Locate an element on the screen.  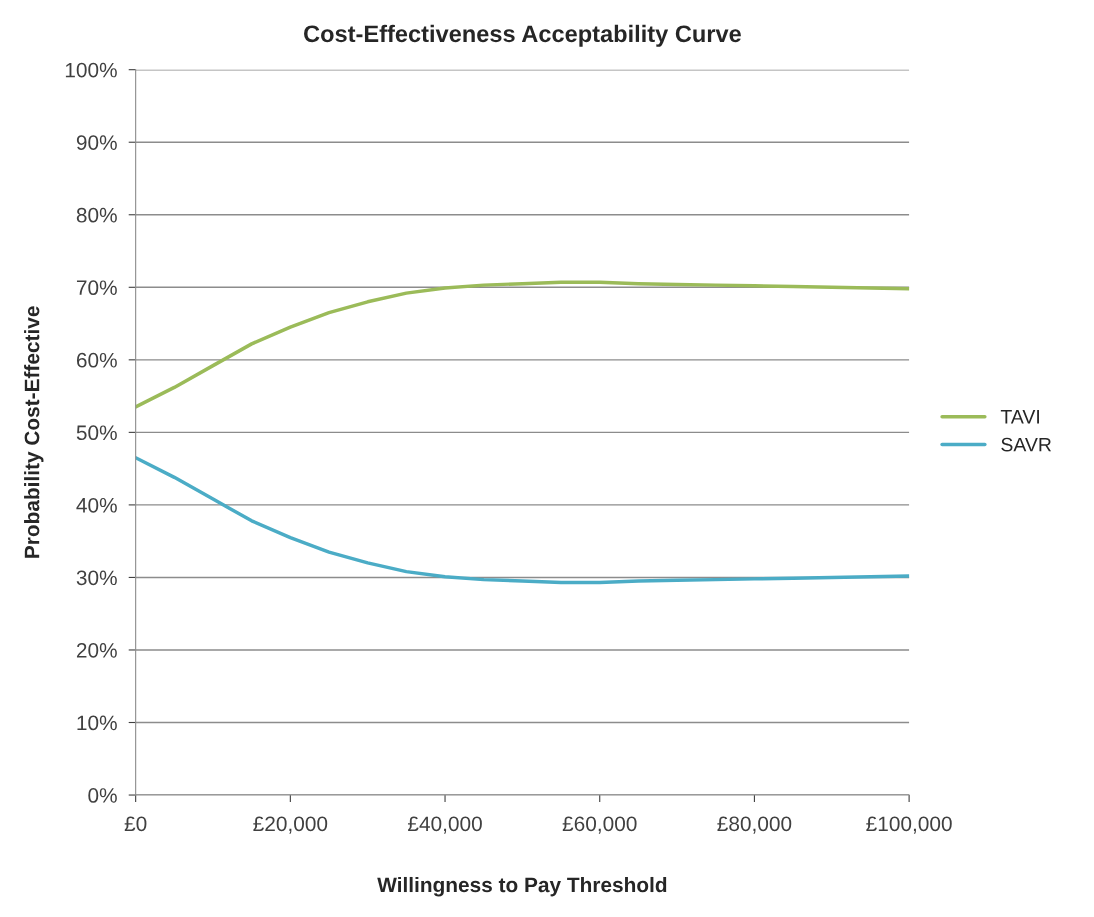
y-tick-label: 60% is located at coordinates (96, 360).